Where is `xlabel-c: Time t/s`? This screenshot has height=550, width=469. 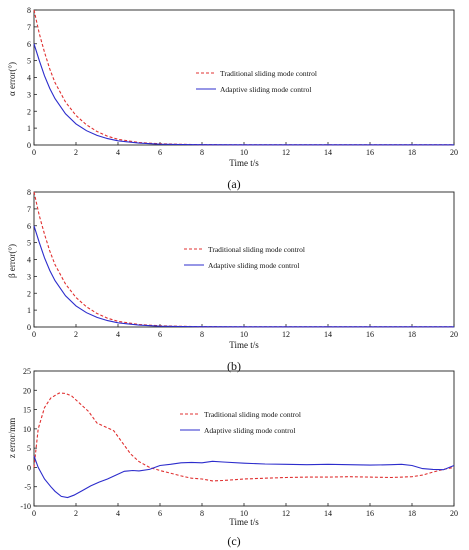
xlabel-c: Time t/s is located at coordinates (244, 522).